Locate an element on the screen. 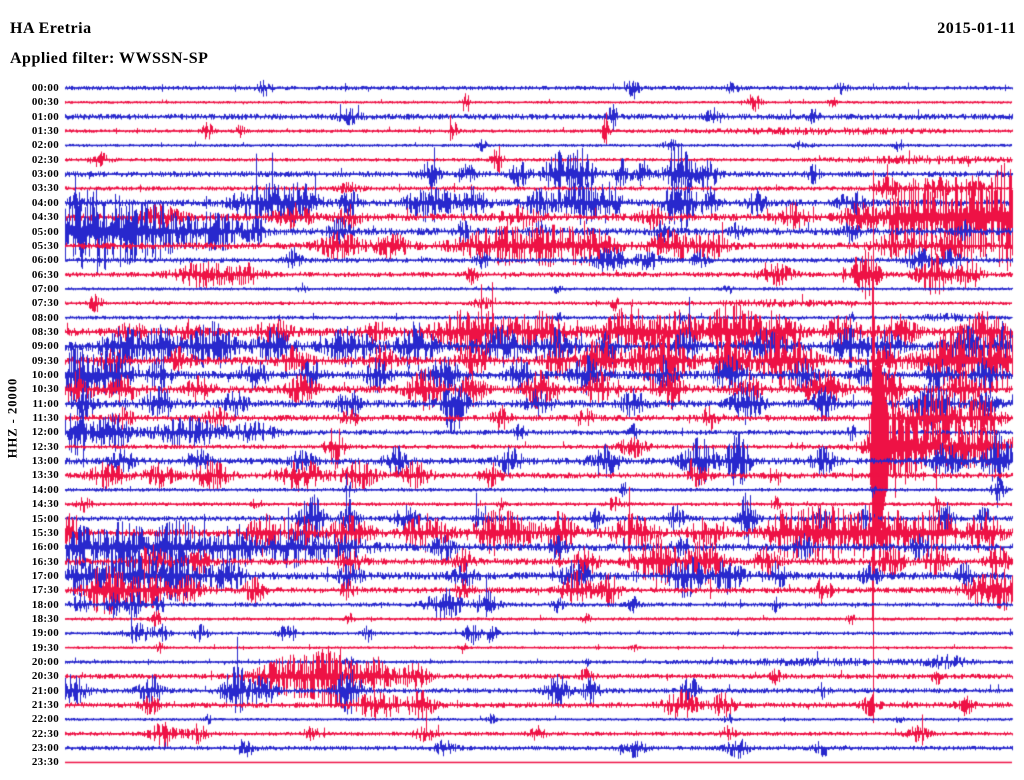 This screenshot has width=1024, height=780. time-label: 03:30 is located at coordinates (45, 188).